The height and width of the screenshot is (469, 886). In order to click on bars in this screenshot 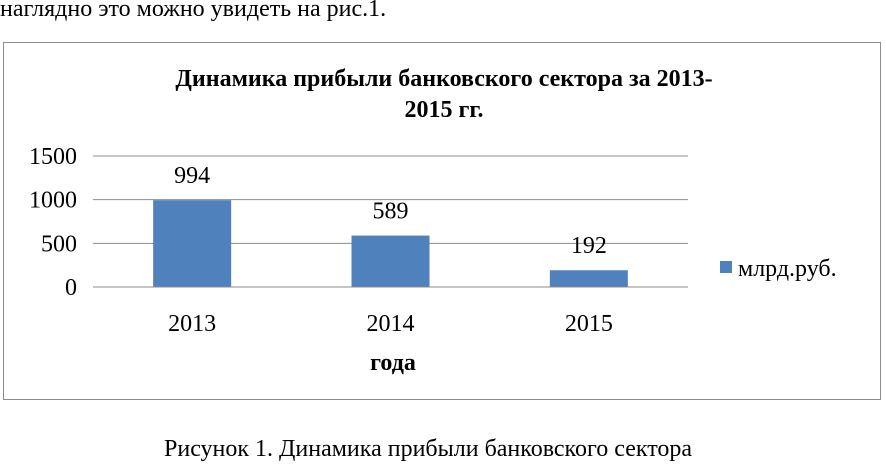, I will do `click(390, 243)`.